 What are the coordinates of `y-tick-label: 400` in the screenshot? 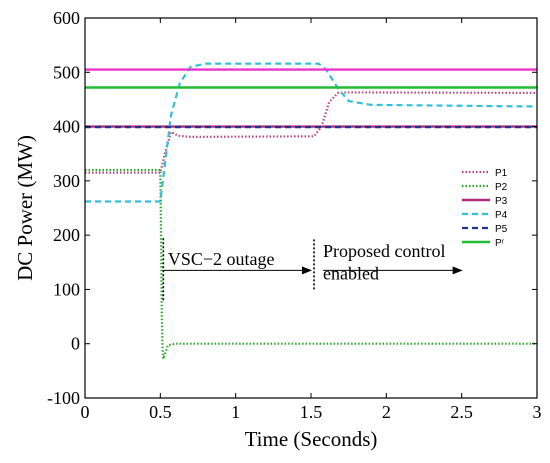 It's located at (66, 127).